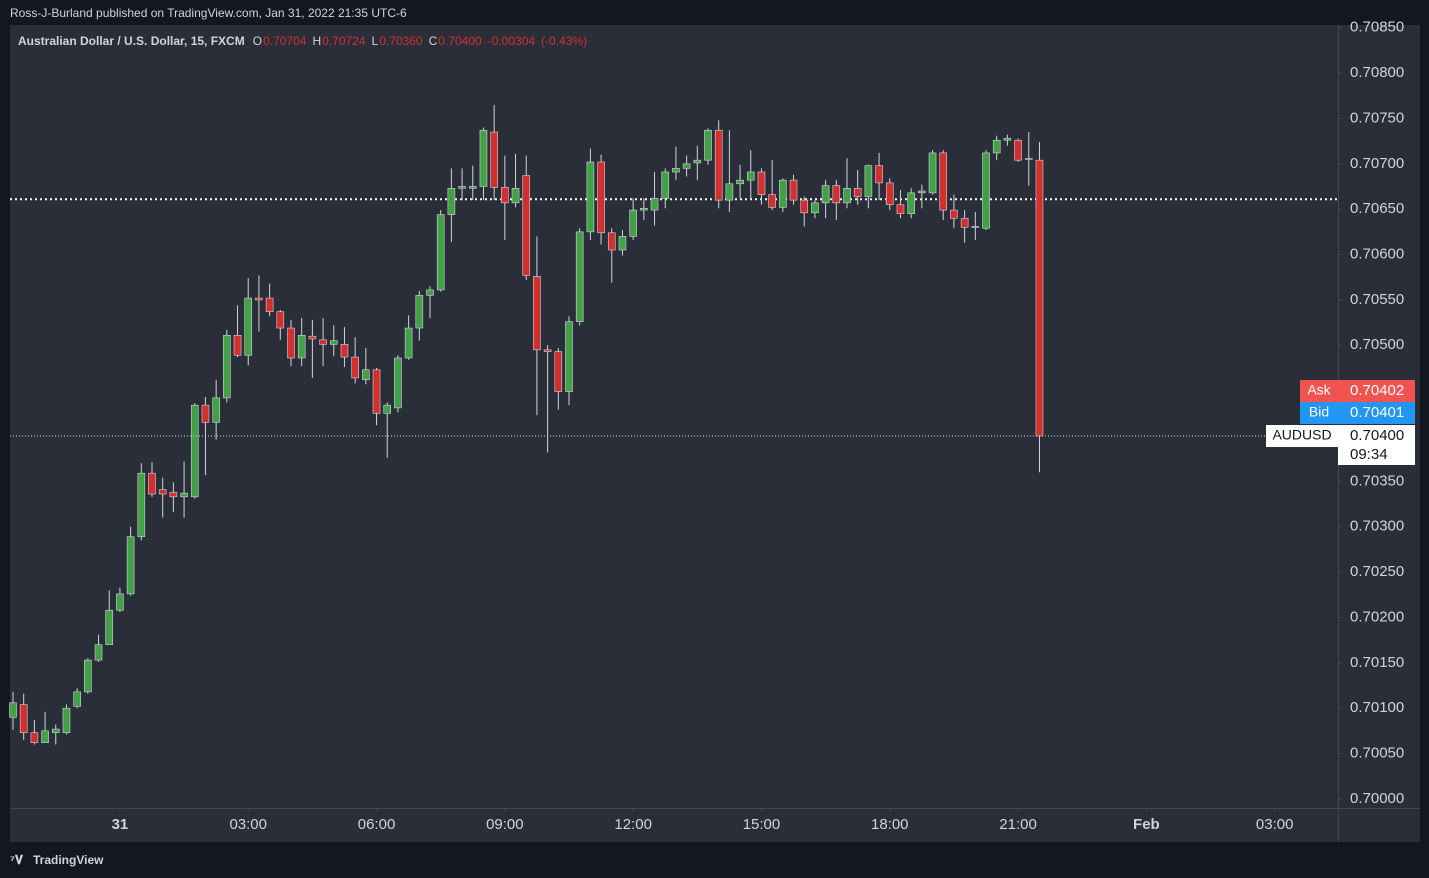  Describe the element at coordinates (375, 41) in the screenshot. I see `legend-value: L` at that location.